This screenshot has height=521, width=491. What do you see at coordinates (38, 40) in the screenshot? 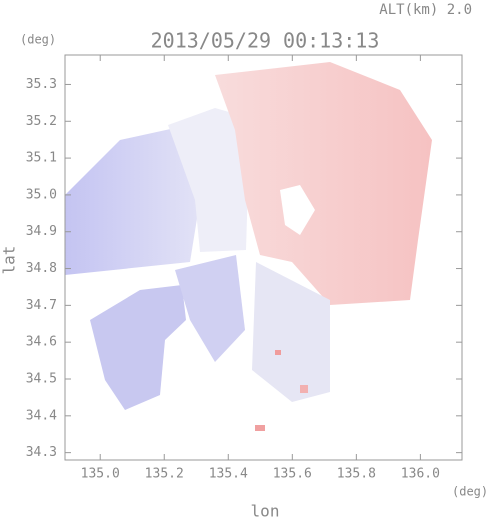
I see `y-unit: (deg)` at bounding box center [38, 40].